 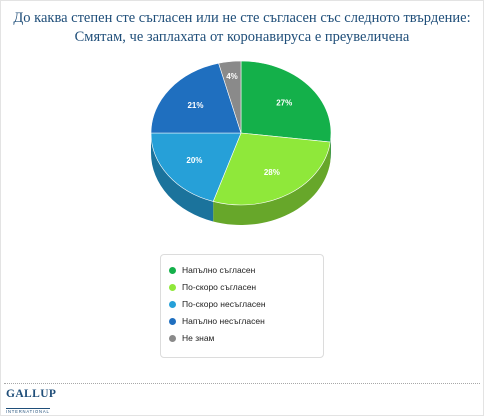 I want to click on legend-item-2: По-скоро несъгласен, so click(x=217, y=304).